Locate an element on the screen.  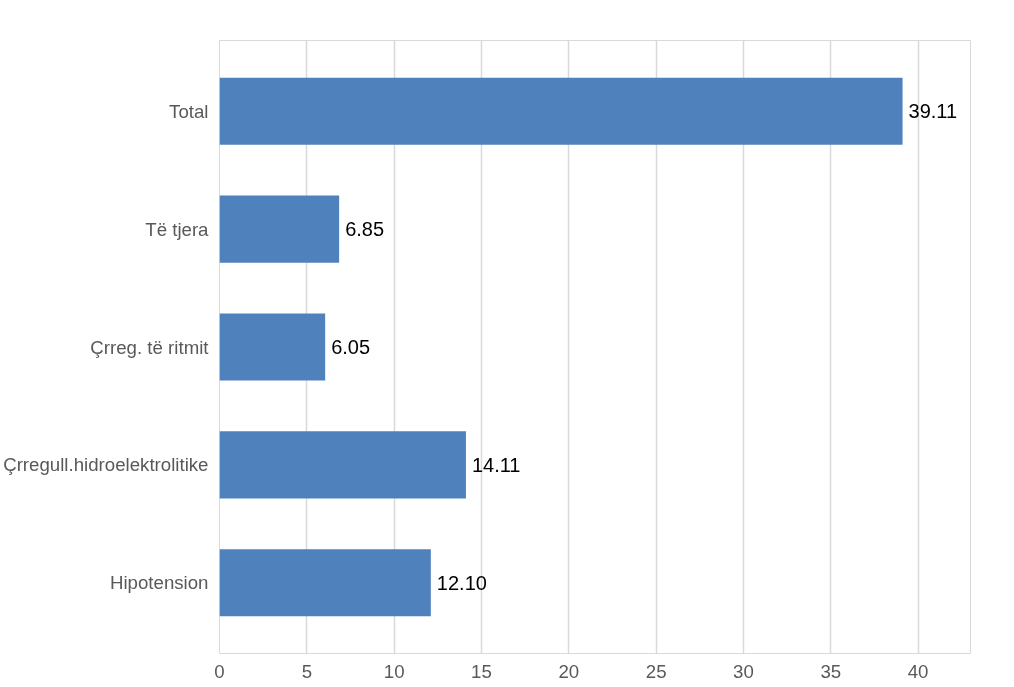
x-tick-label: 0 is located at coordinates (219, 671).